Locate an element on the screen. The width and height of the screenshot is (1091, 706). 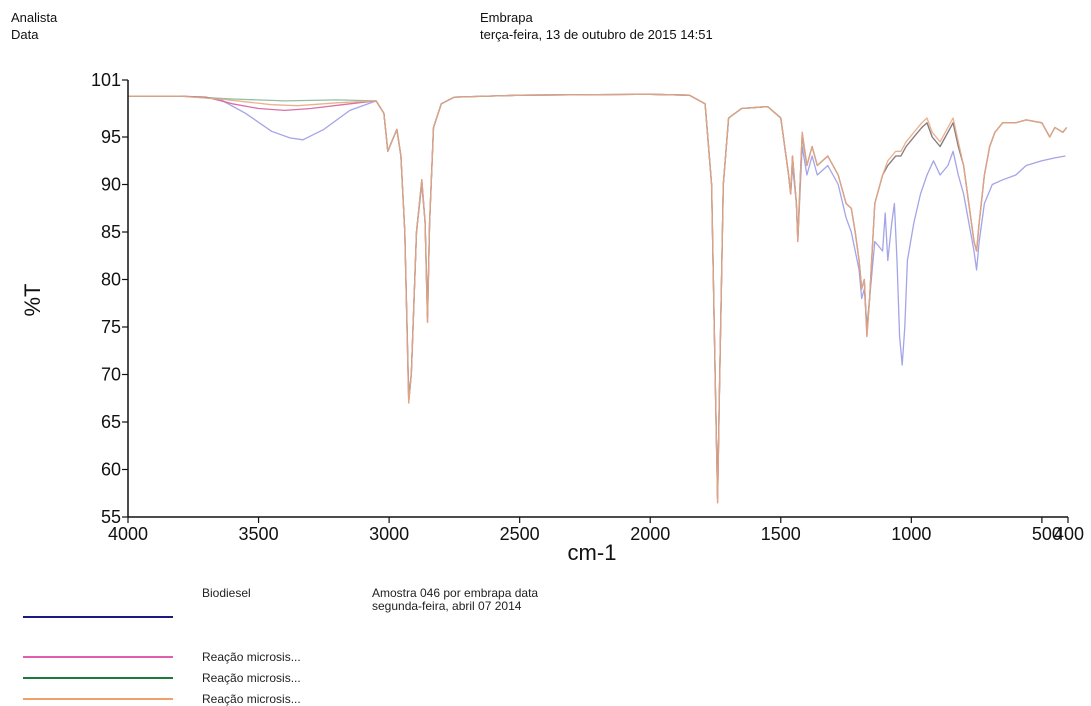
y-tick-label: 101 is located at coordinates (106, 80).